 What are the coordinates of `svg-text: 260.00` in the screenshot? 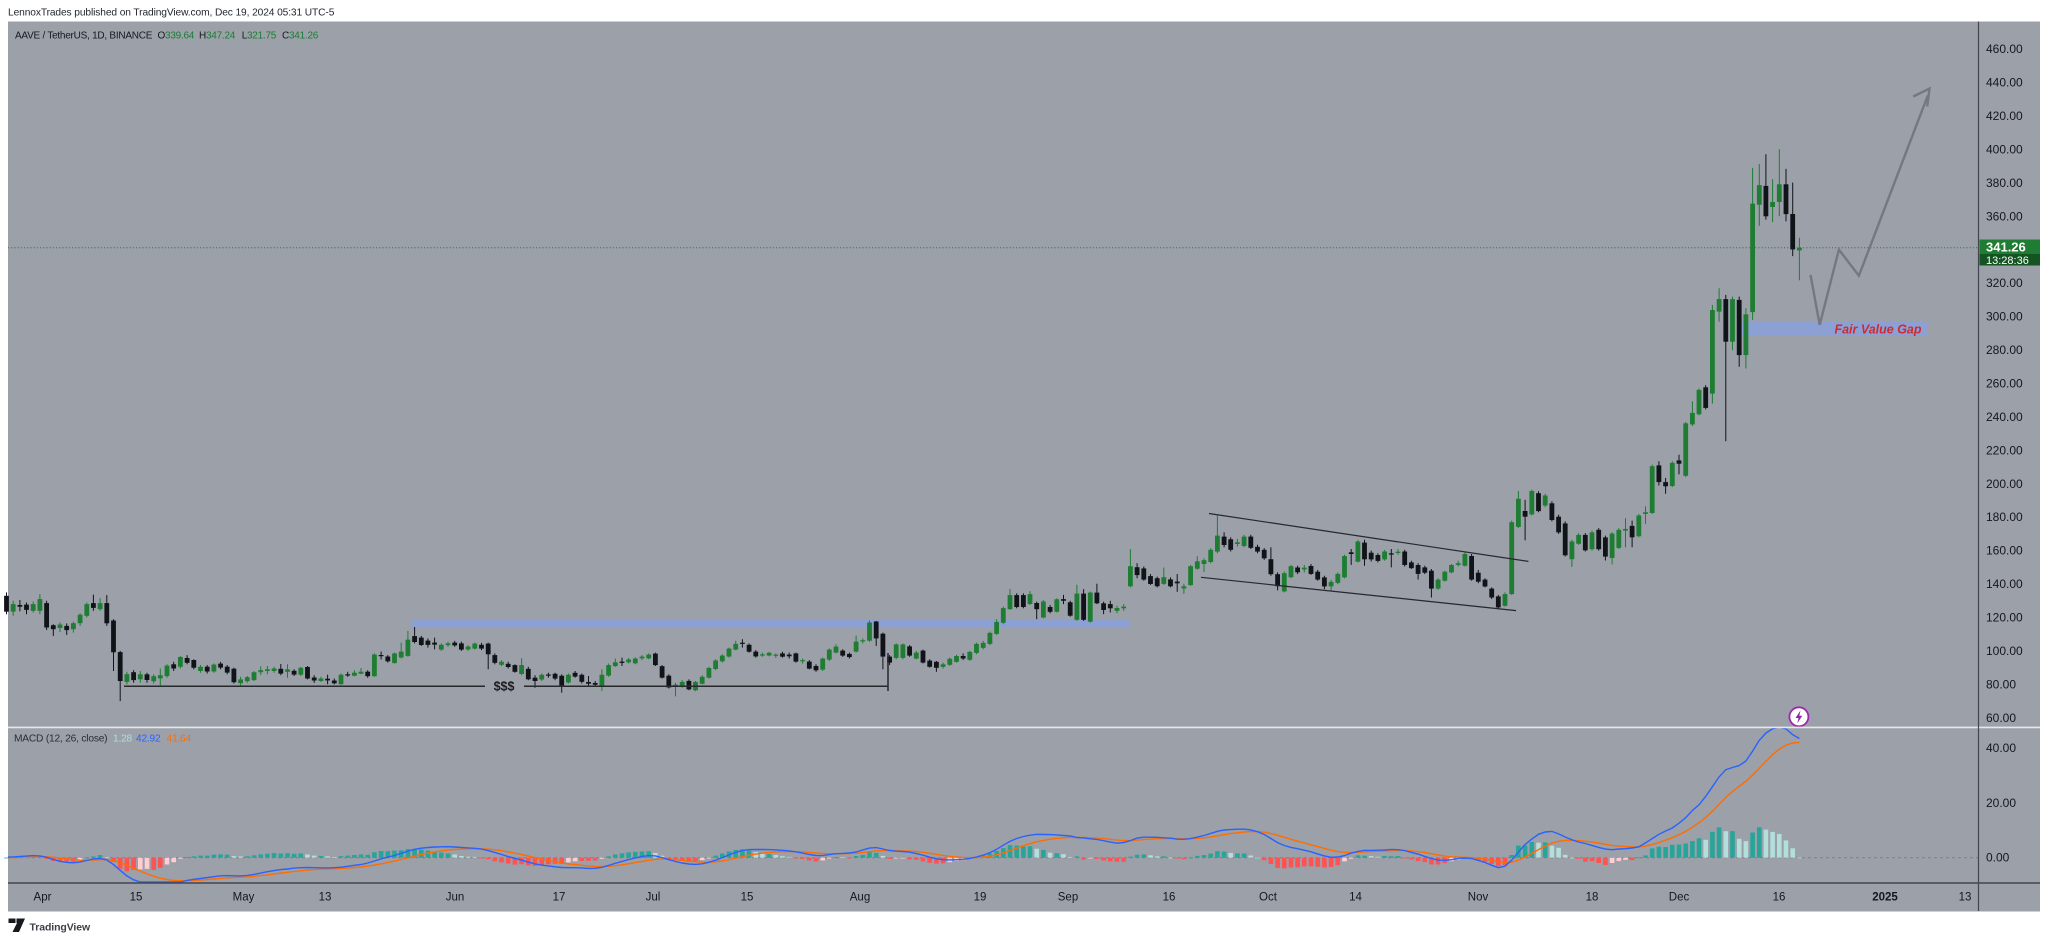 It's located at (2004, 384).